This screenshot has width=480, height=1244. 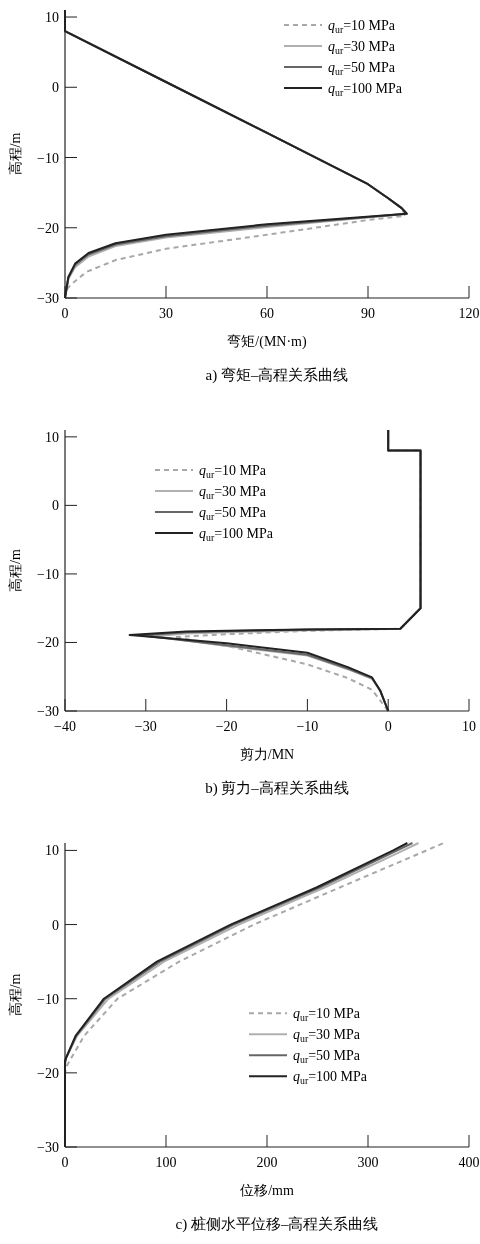 What do you see at coordinates (368, 313) in the screenshot?
I see `x-tick-label: 90` at bounding box center [368, 313].